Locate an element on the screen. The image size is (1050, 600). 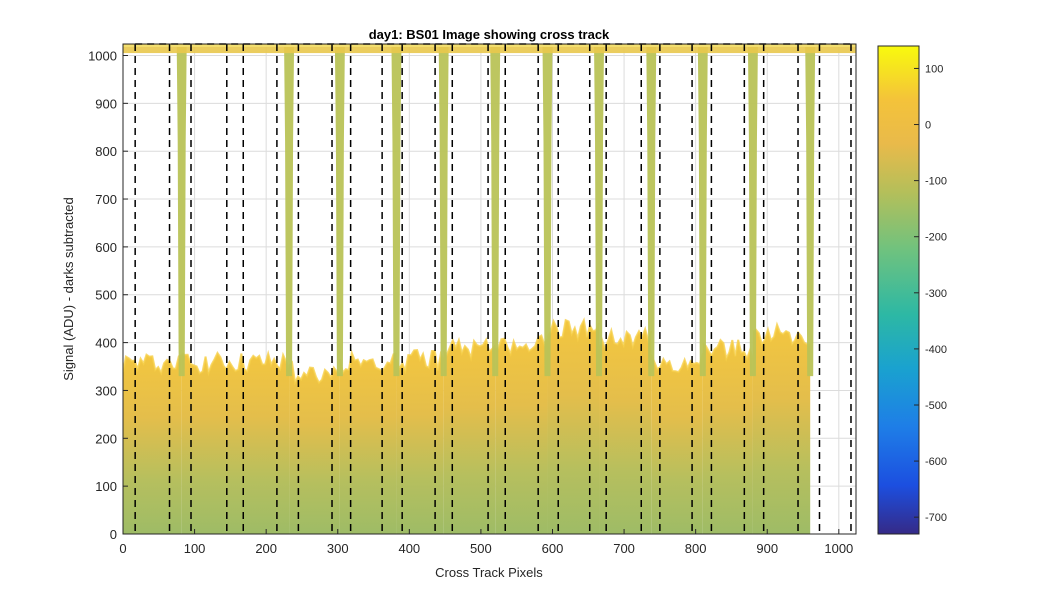
x-tick-label: 100 is located at coordinates (195, 548).